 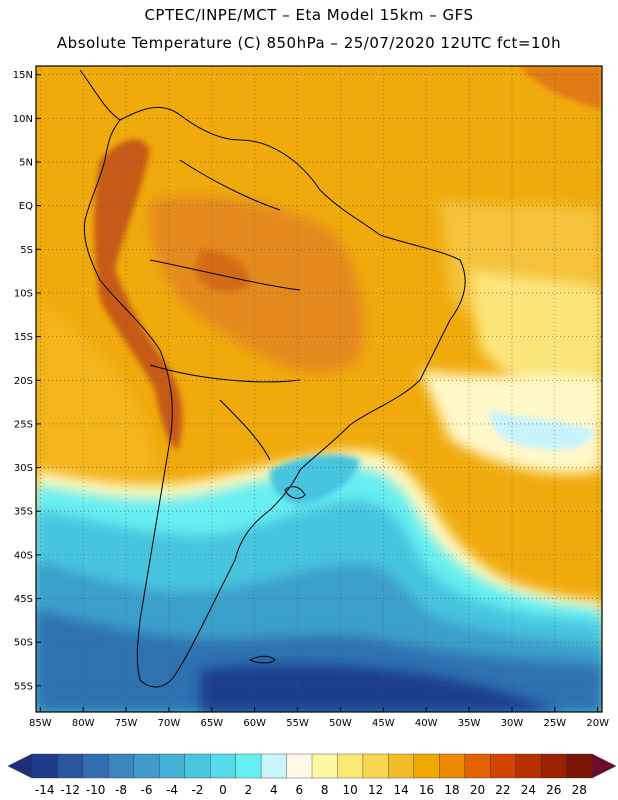 What do you see at coordinates (138, 294) in the screenshot?
I see `field-andes-hot` at bounding box center [138, 294].